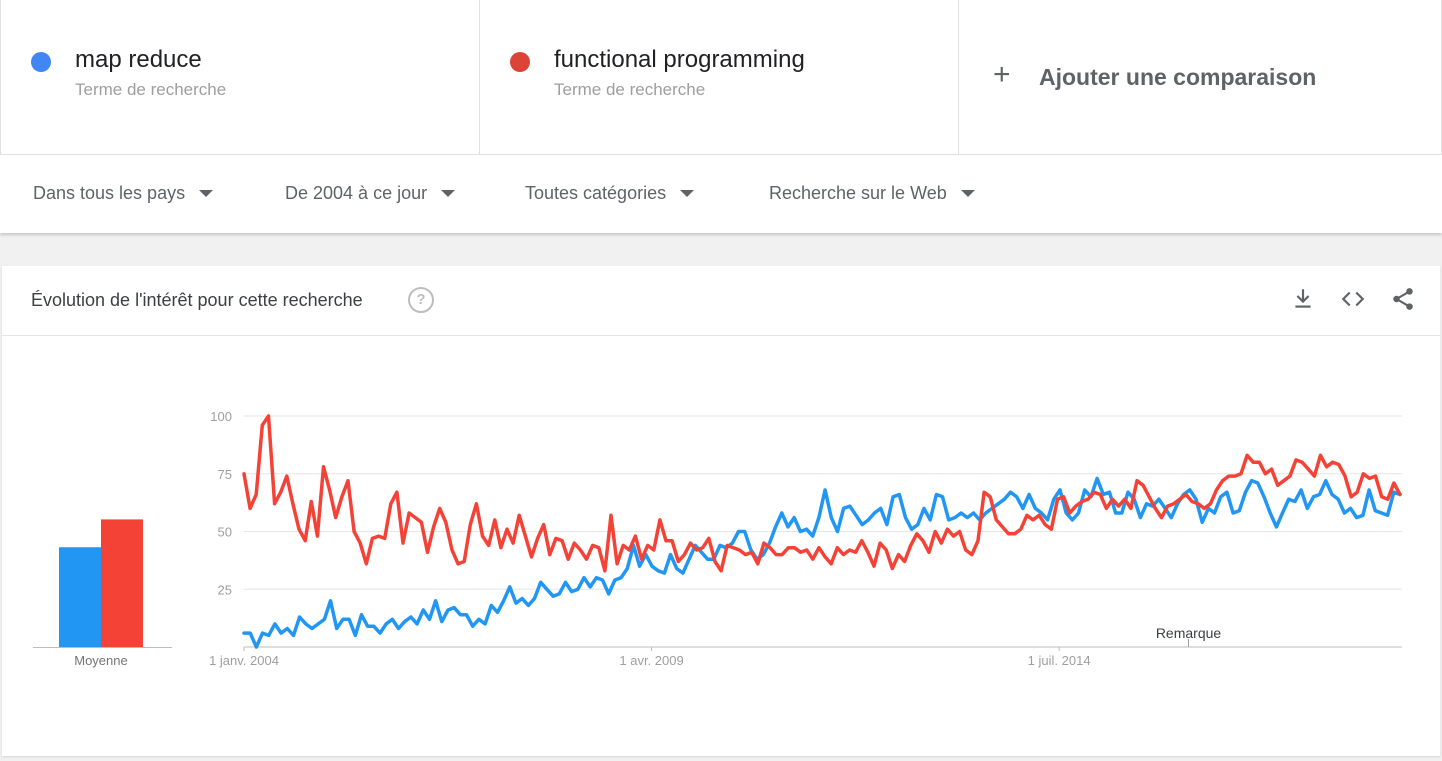 The height and width of the screenshot is (761, 1442). I want to click on filter-label: De 2004 à ce jour, so click(356, 193).